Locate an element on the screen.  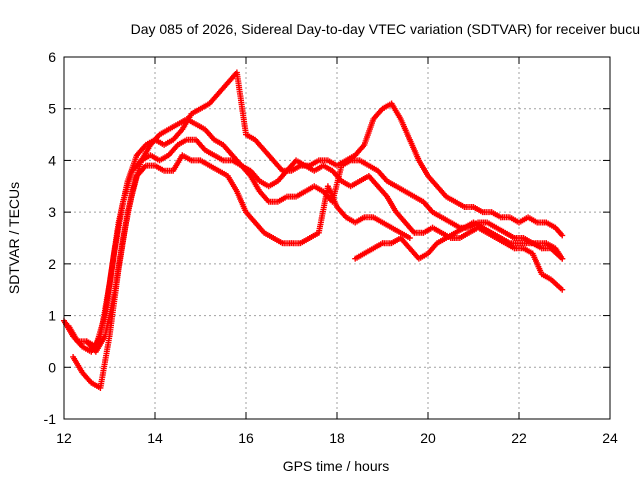
y-axis-label: SDTVAR / TECUs is located at coordinates (14, 238).